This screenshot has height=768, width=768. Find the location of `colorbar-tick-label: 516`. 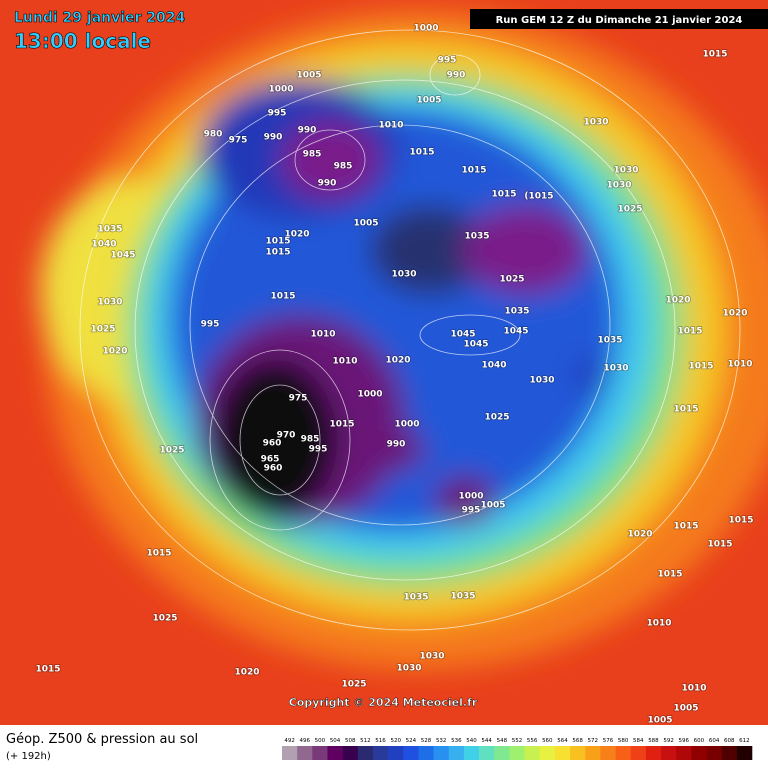

colorbar-tick-label: 516 is located at coordinates (380, 741).